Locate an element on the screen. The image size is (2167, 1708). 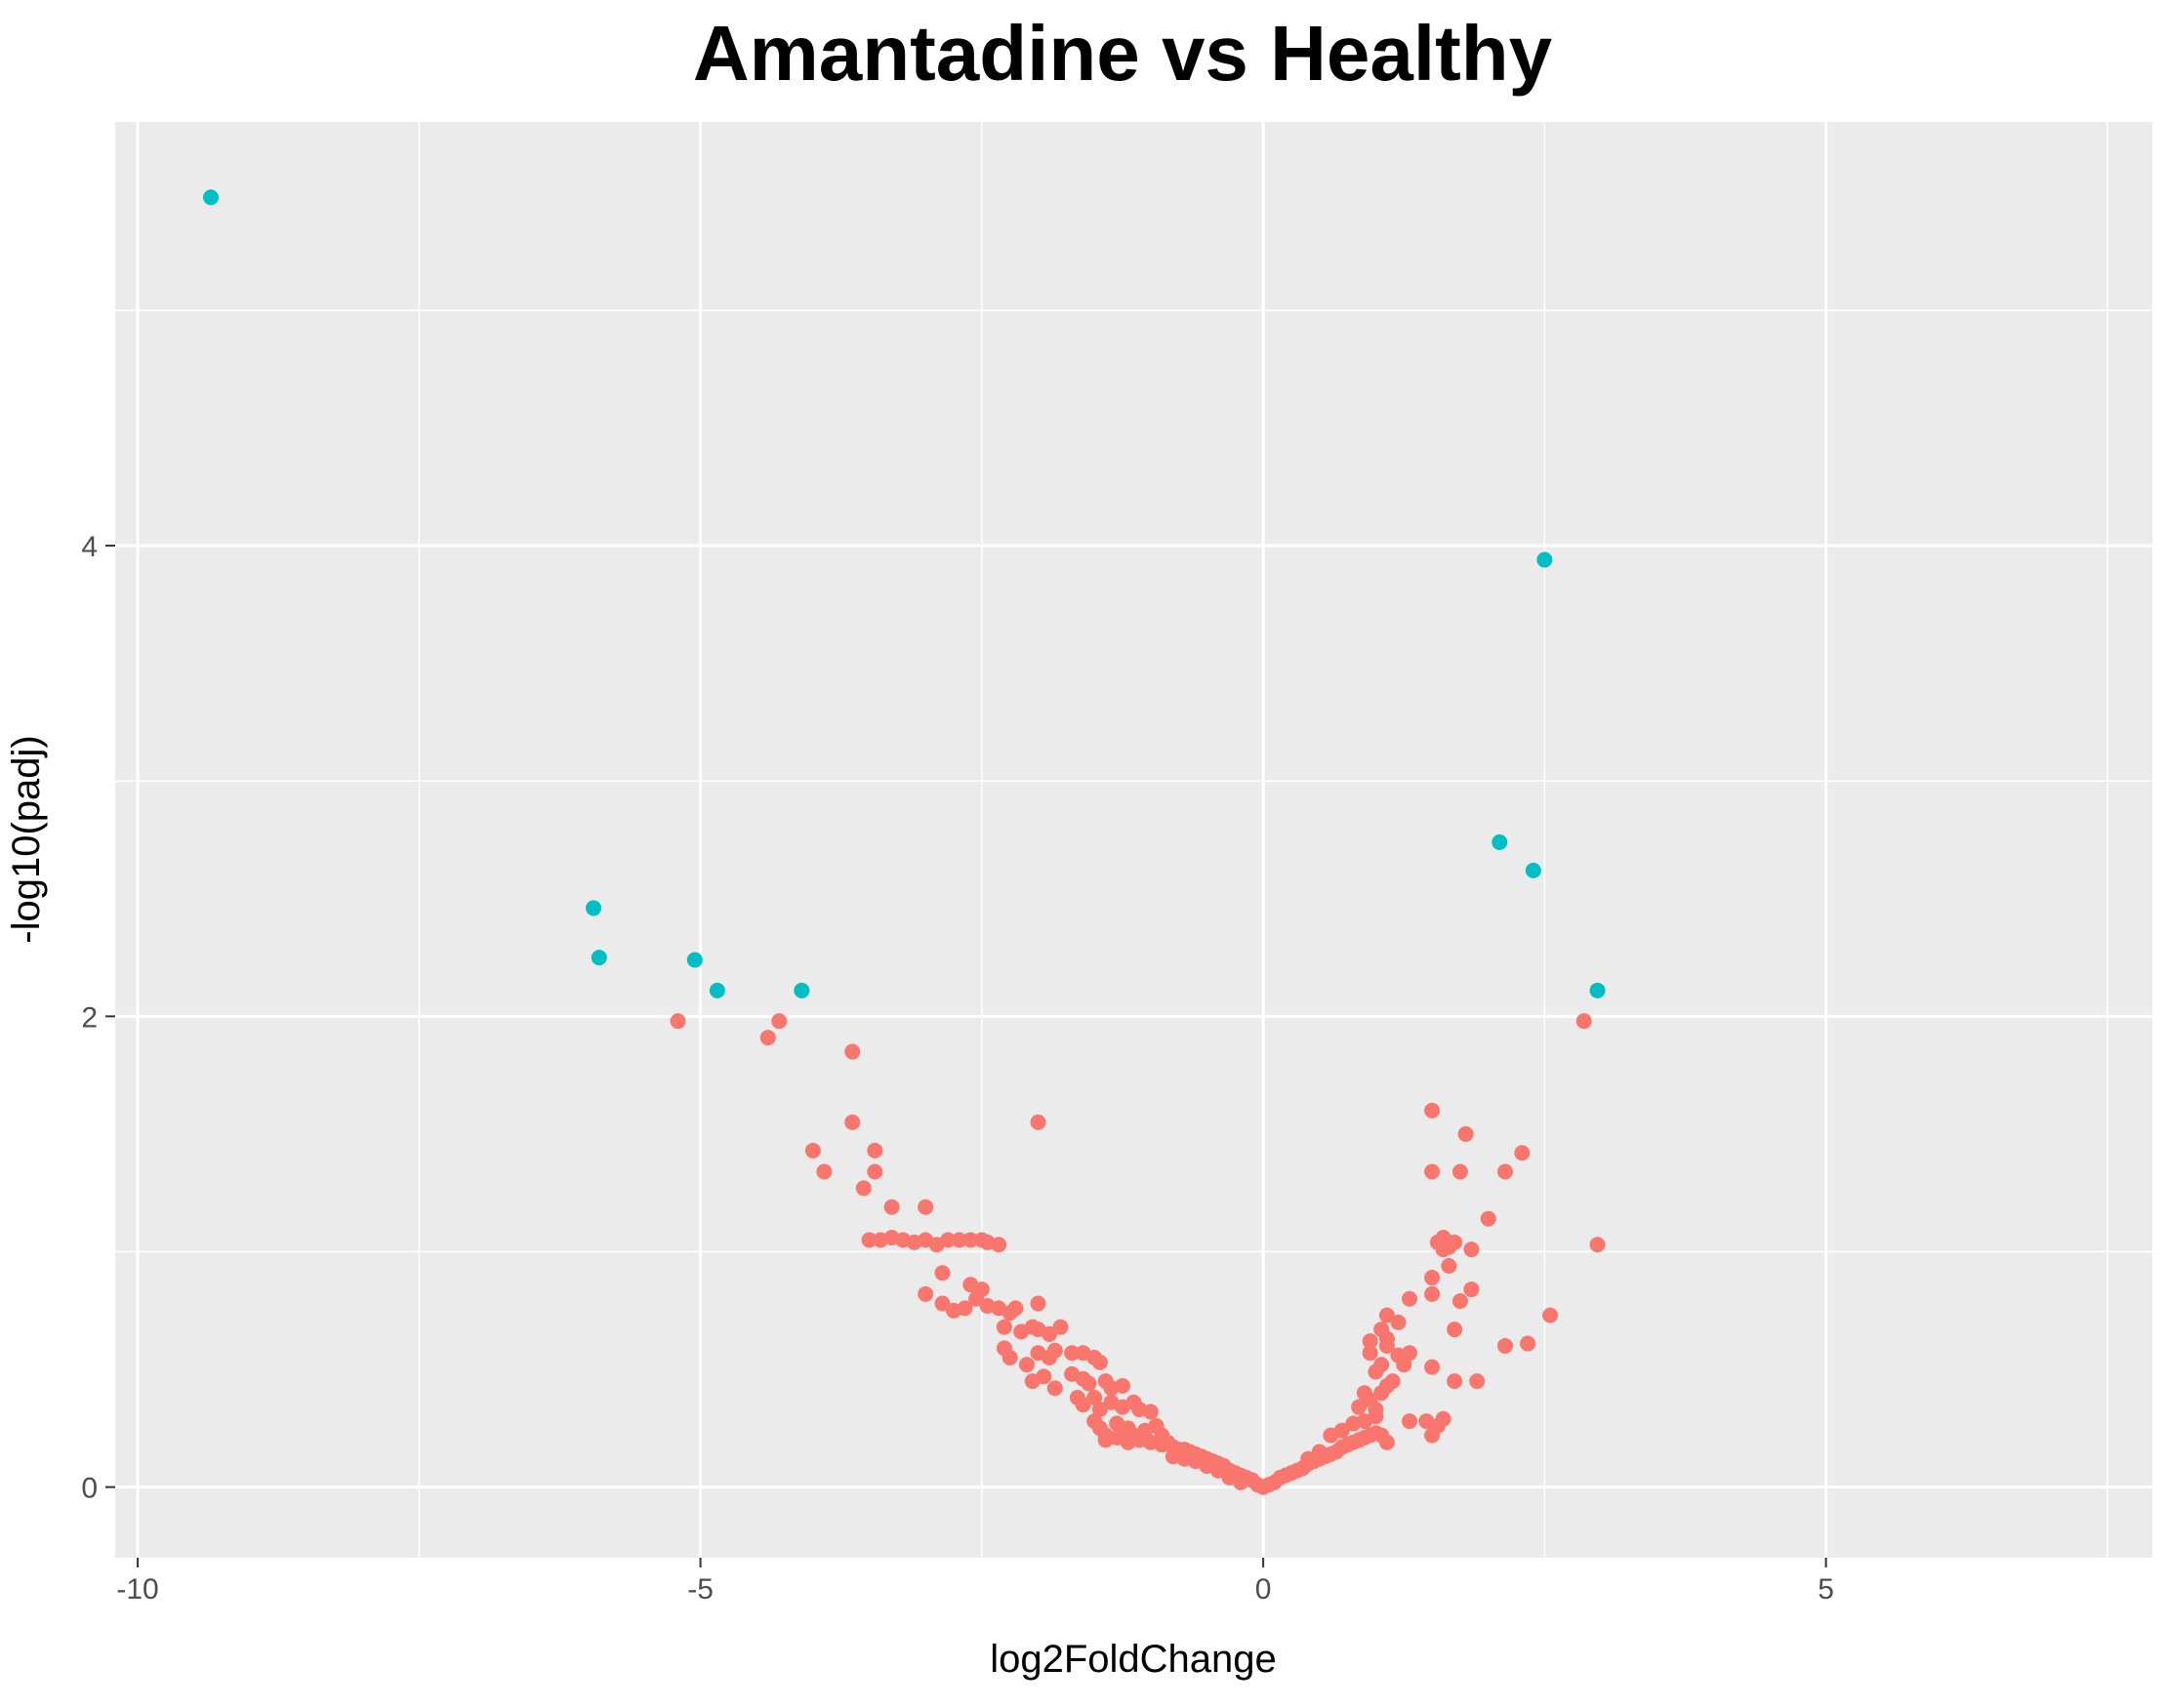
x-axis-title: log2FoldChange is located at coordinates (1133, 1659).